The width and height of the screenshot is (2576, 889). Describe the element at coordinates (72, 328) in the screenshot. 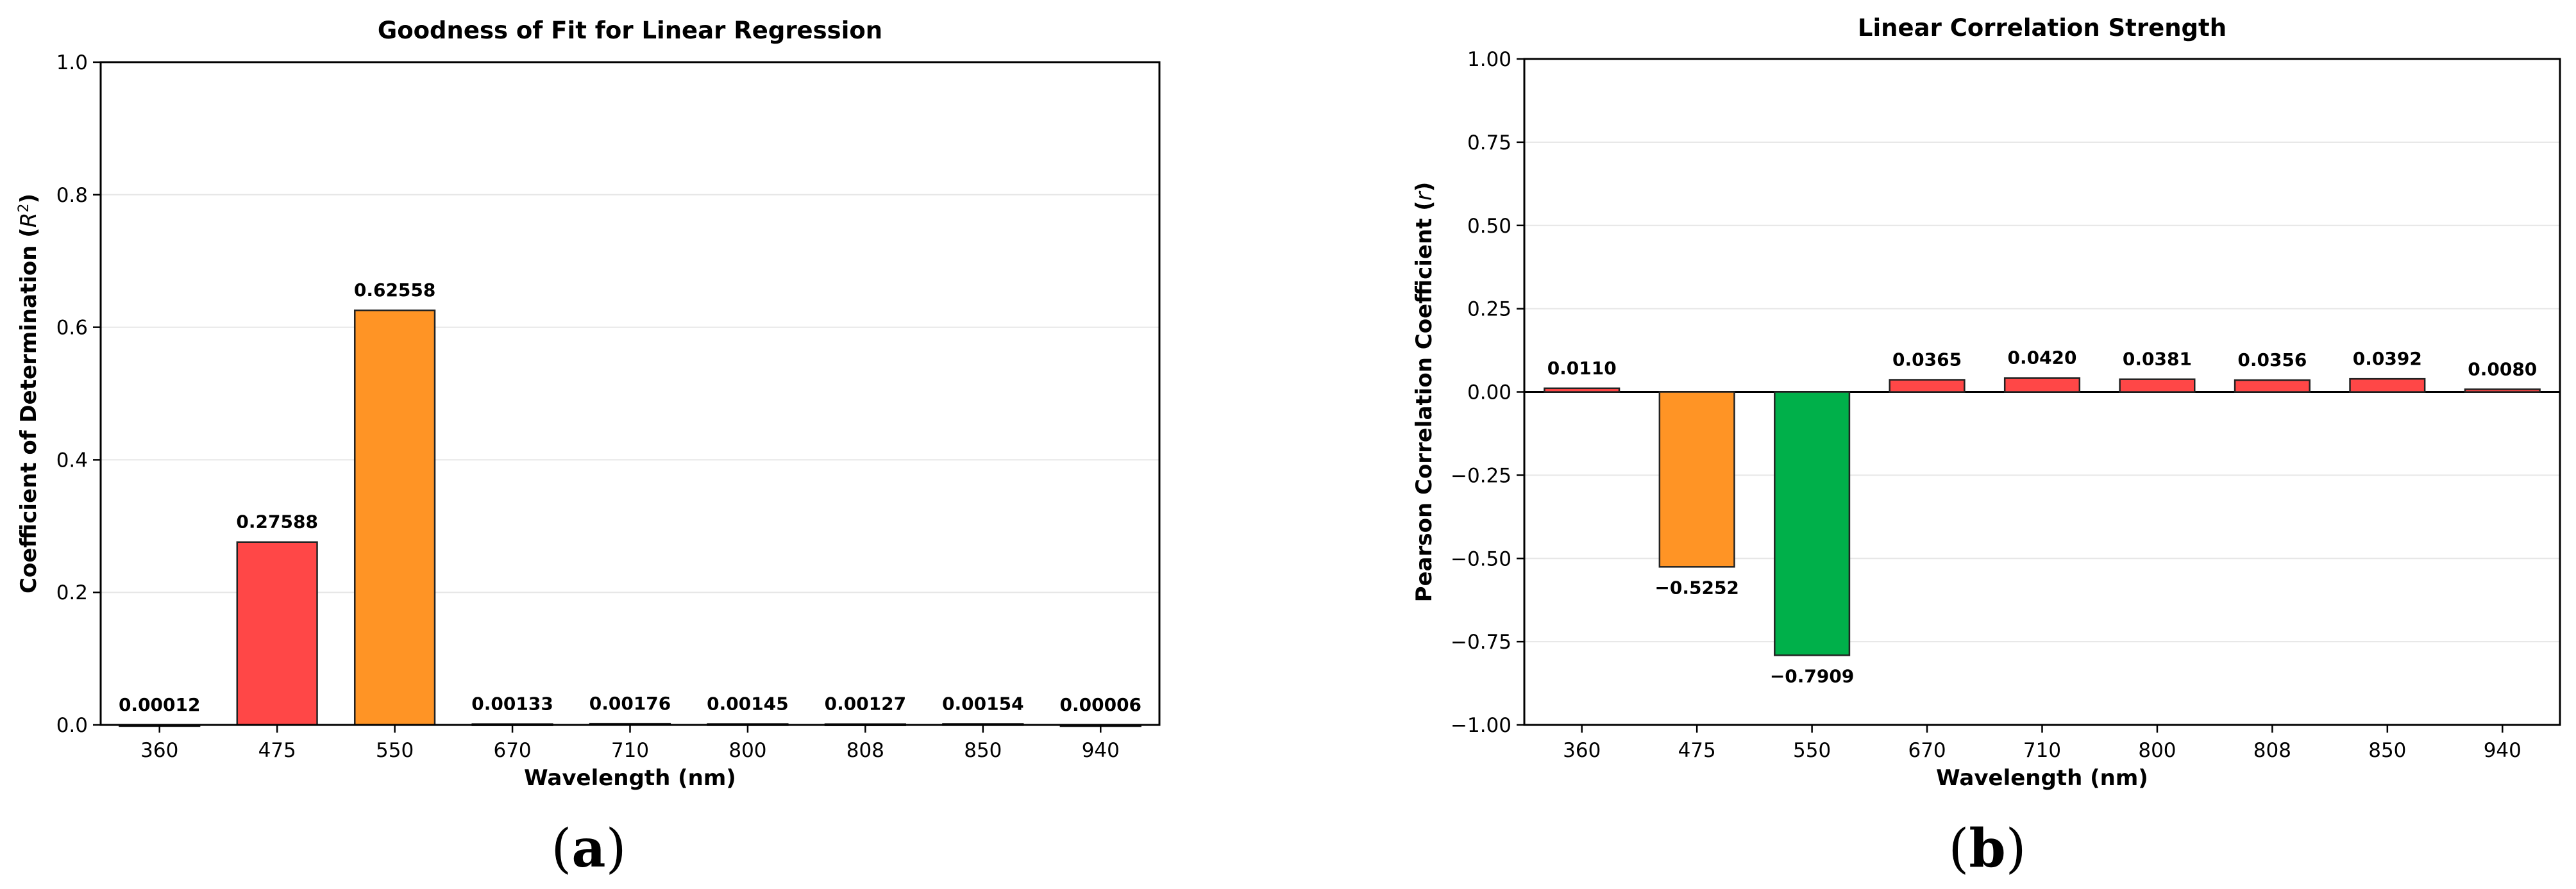

I see `y-tick-label: 0.6` at that location.